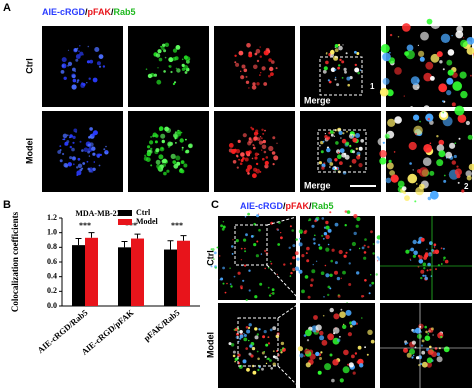  What do you see at coordinates (52, 231) in the screenshot?
I see `y-tick-label: 1.0` at bounding box center [52, 231].